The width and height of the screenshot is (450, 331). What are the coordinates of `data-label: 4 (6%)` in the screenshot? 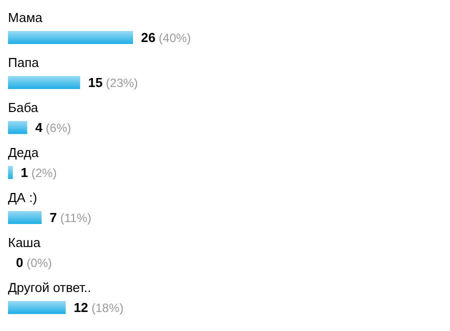 It's located at (53, 127).